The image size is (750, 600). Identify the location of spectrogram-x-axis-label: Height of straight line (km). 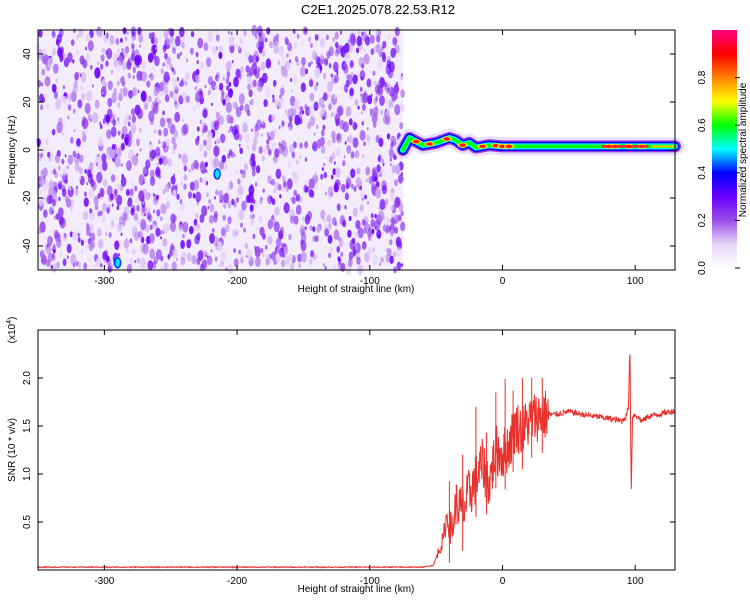
(356, 289).